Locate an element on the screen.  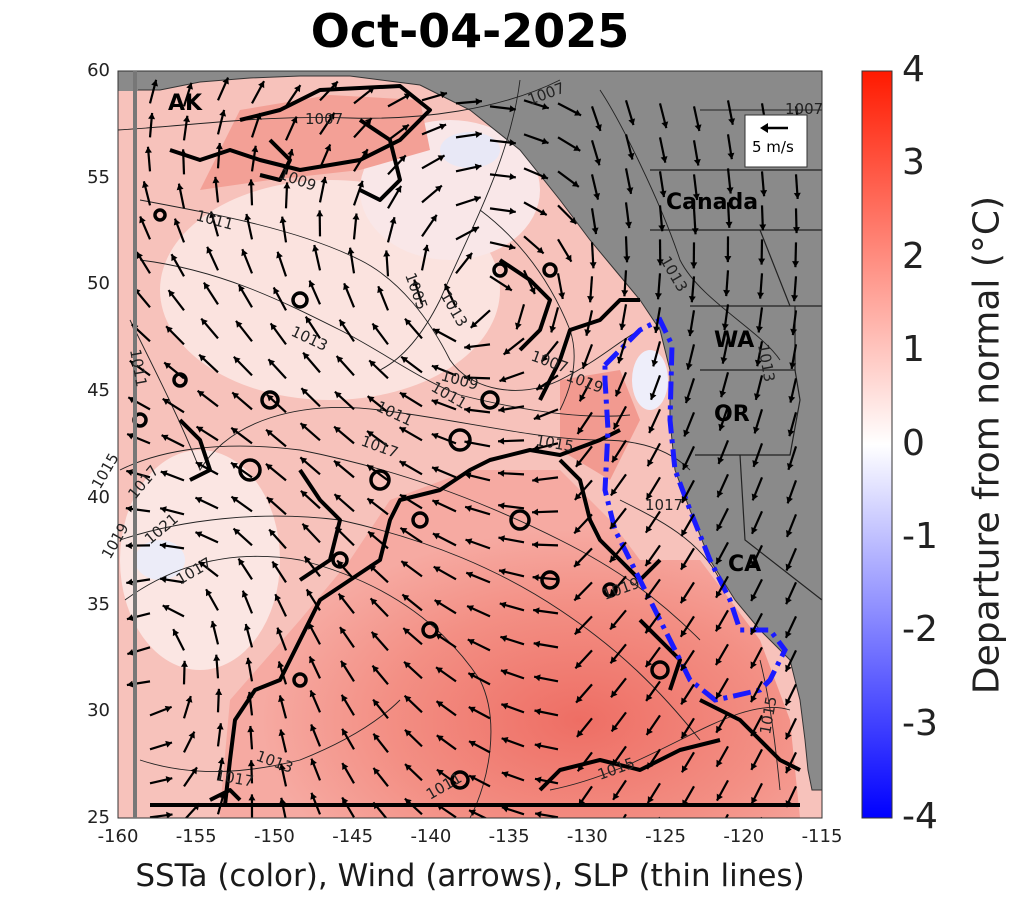
cool-anomaly-patch is located at coordinates (160, 560).